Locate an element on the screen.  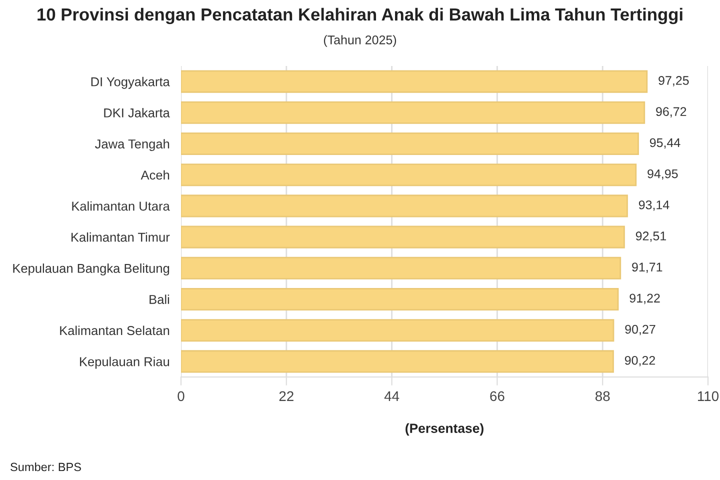
data-label: 94,95 is located at coordinates (663, 174).